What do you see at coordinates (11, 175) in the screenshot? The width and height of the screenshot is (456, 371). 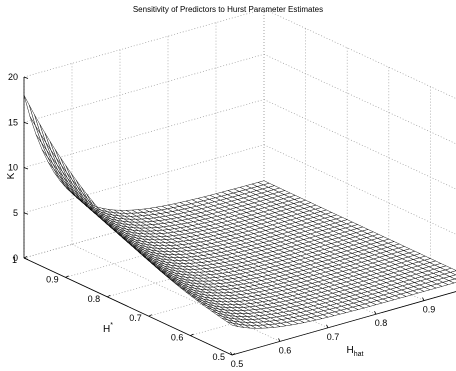 I see `z-axis-label: K` at bounding box center [11, 175].